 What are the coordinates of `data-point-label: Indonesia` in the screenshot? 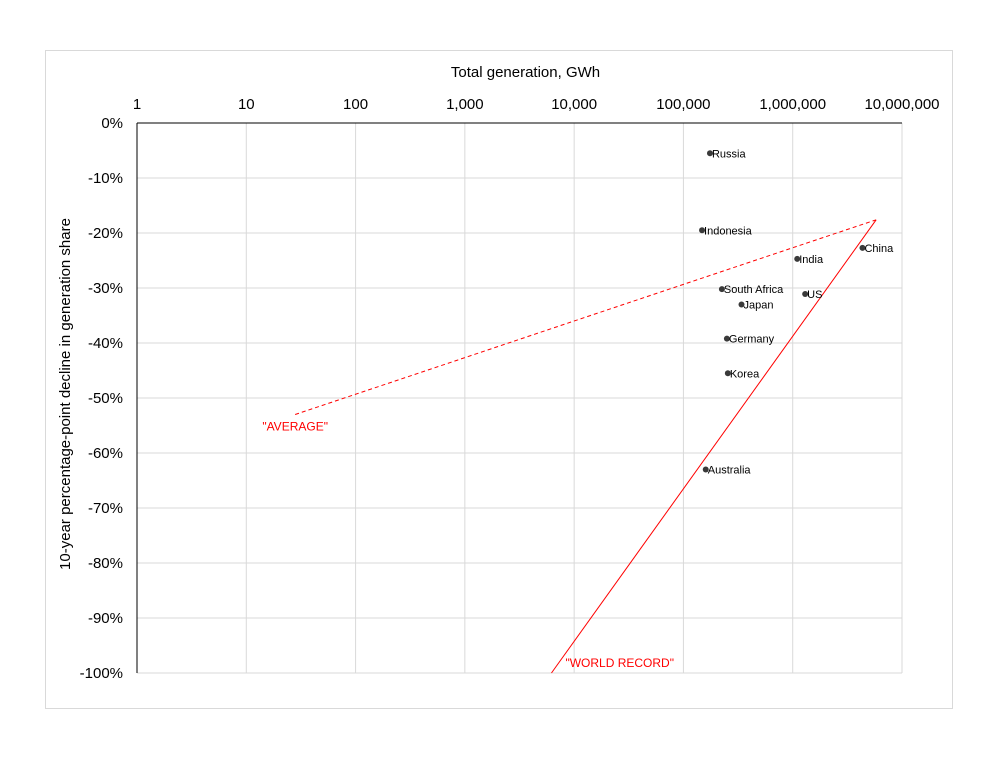 It's located at (728, 231).